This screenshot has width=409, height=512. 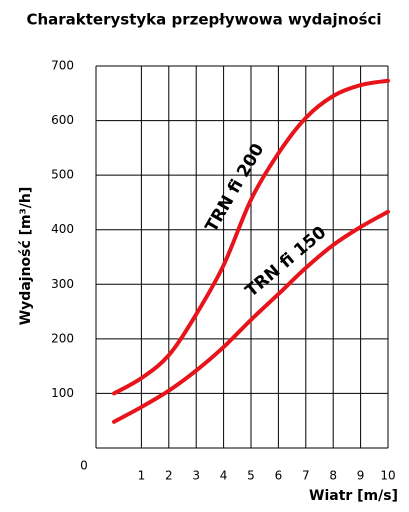 What do you see at coordinates (333, 476) in the screenshot?
I see `x-tick-label: 8` at bounding box center [333, 476].